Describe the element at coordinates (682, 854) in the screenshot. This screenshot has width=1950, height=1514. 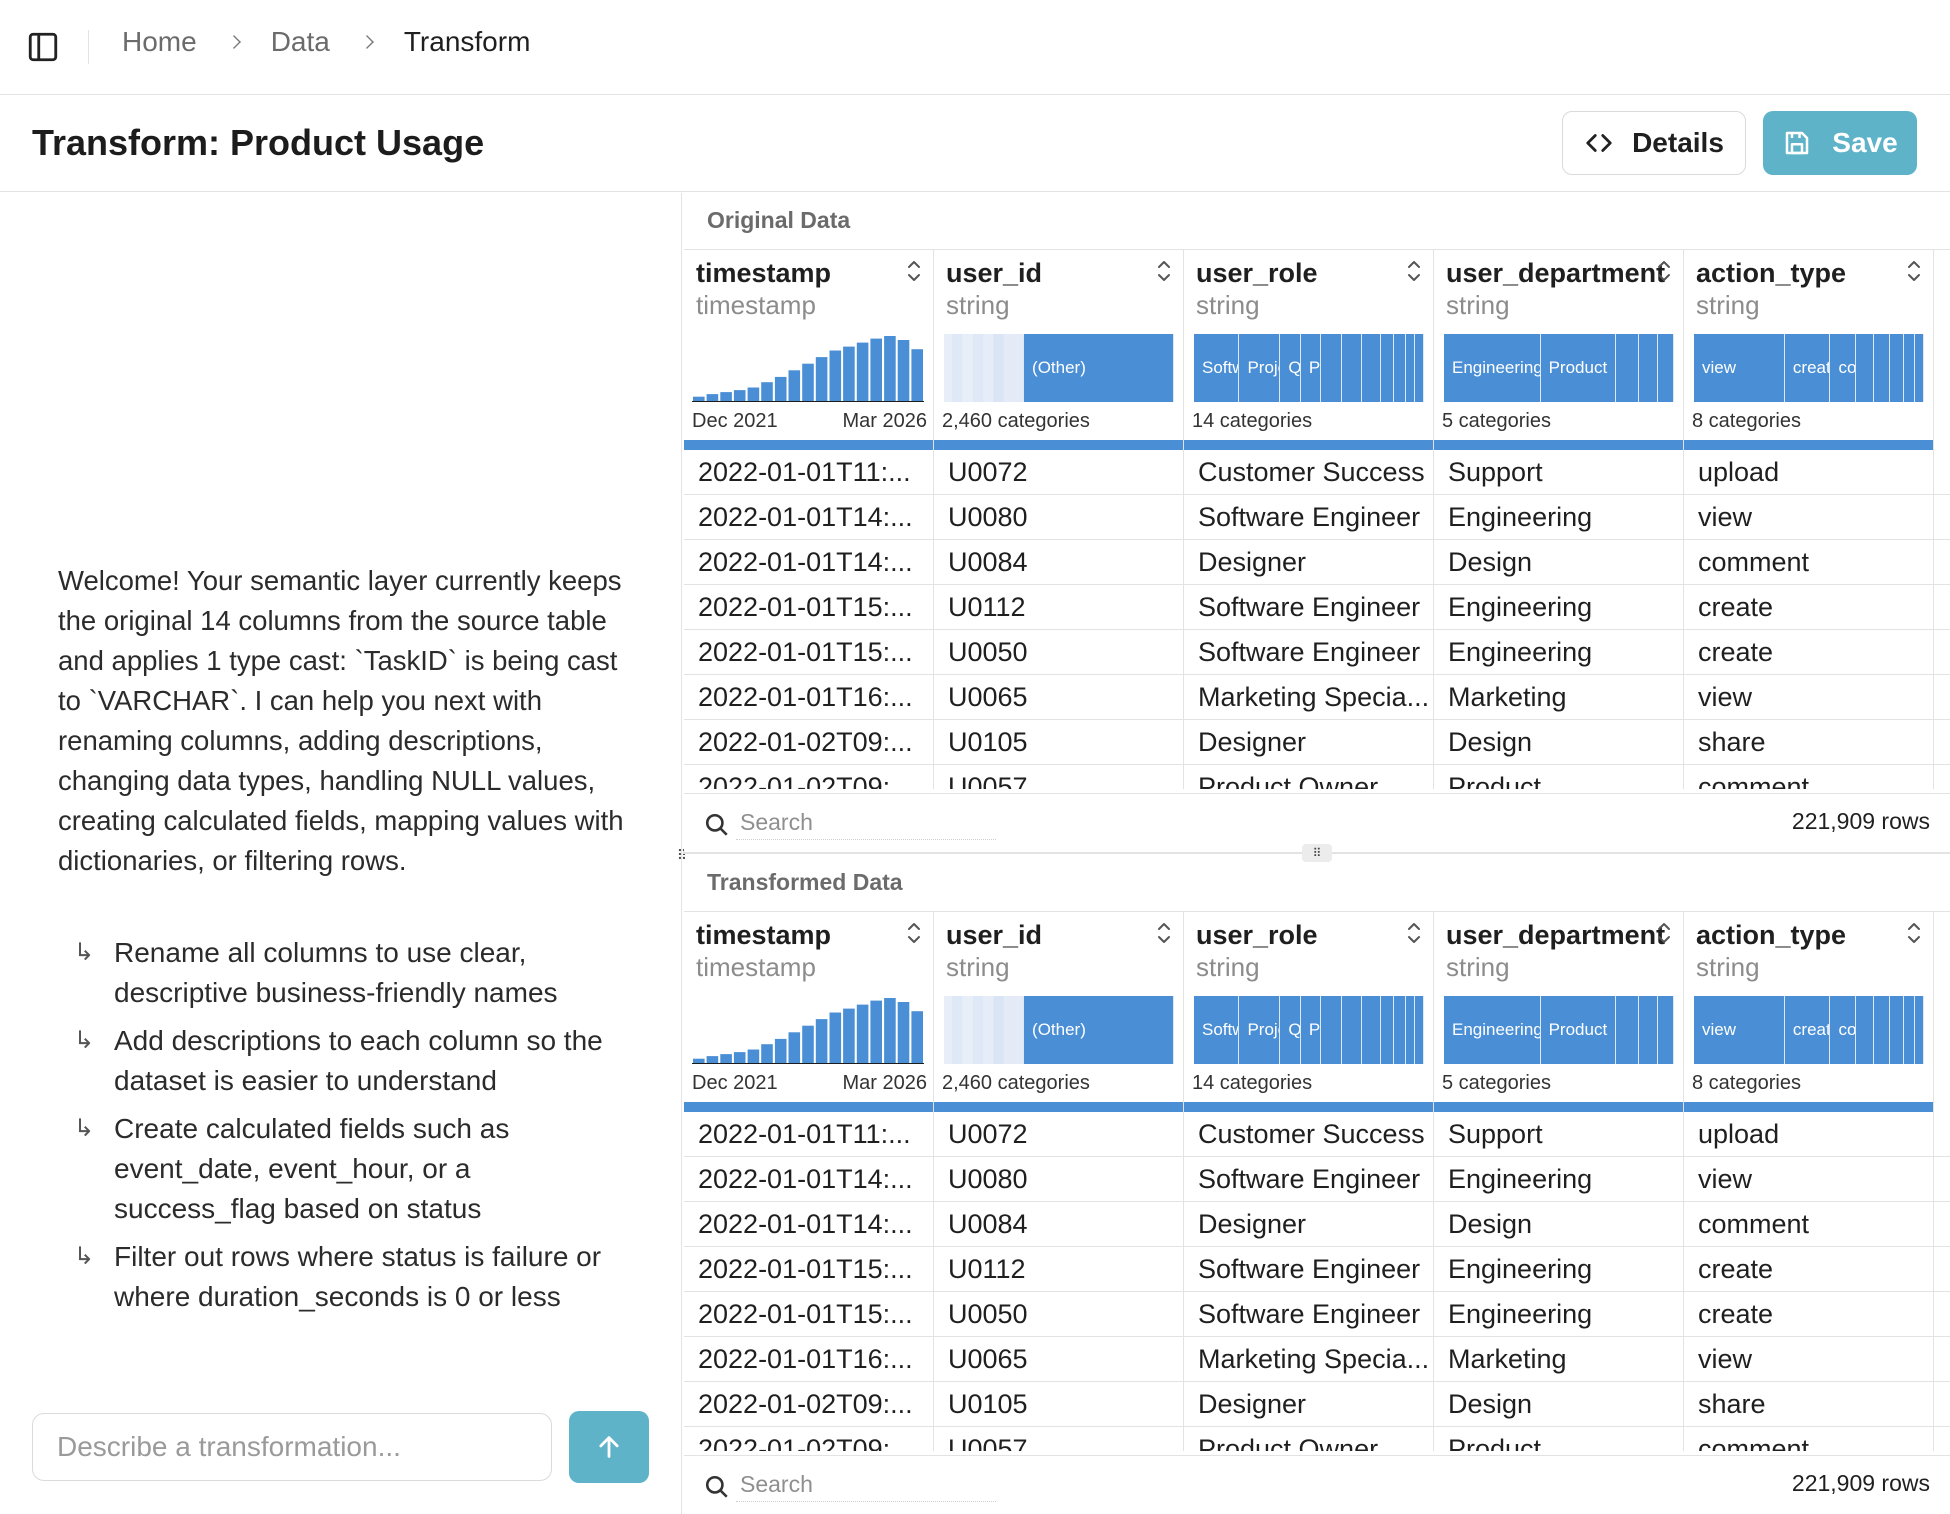
I see `panel-resize-handle: ⠿` at that location.